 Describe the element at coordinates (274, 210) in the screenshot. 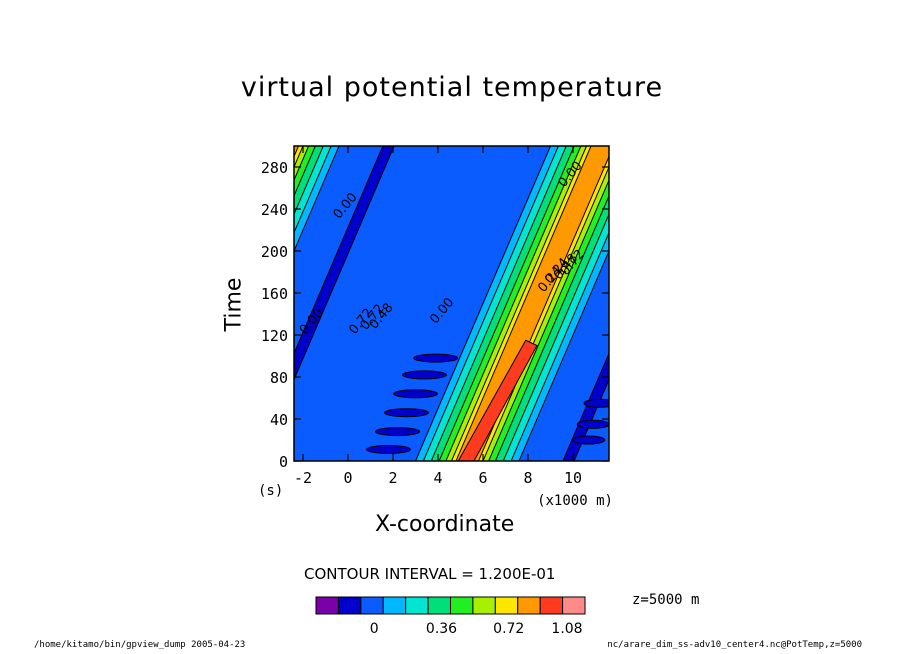

I see `y-tick-label: 240` at that location.